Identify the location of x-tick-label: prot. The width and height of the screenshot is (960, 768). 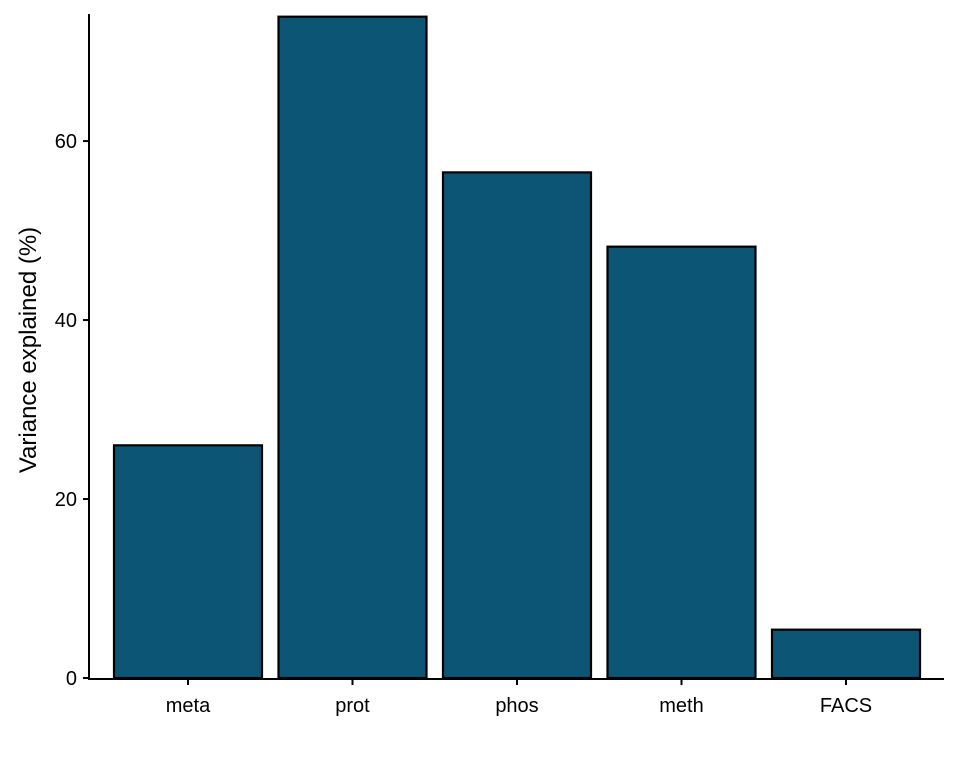
(352, 706).